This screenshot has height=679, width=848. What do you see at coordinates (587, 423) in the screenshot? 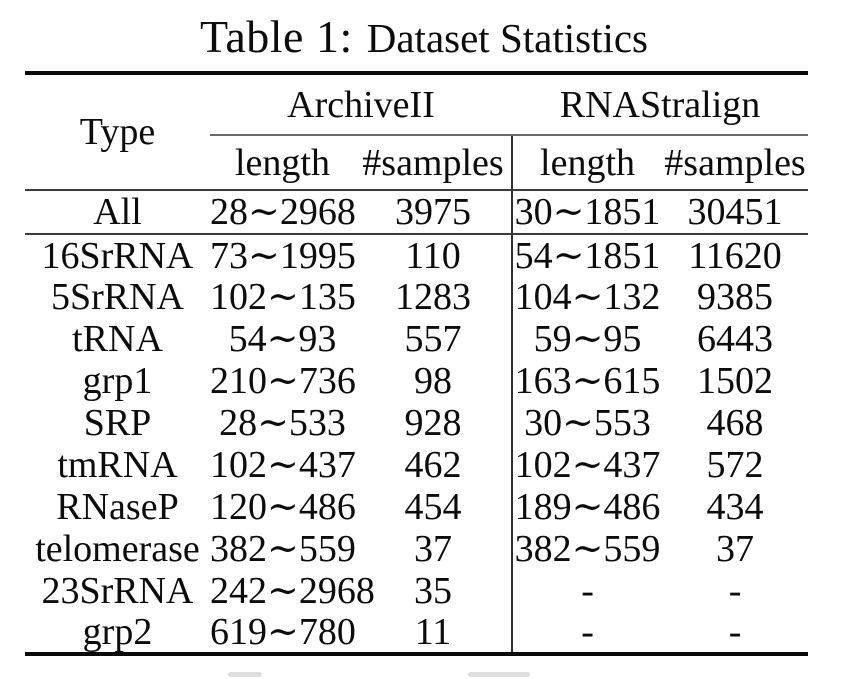
I see `cell-rnastralign-length: 30∼553` at bounding box center [587, 423].